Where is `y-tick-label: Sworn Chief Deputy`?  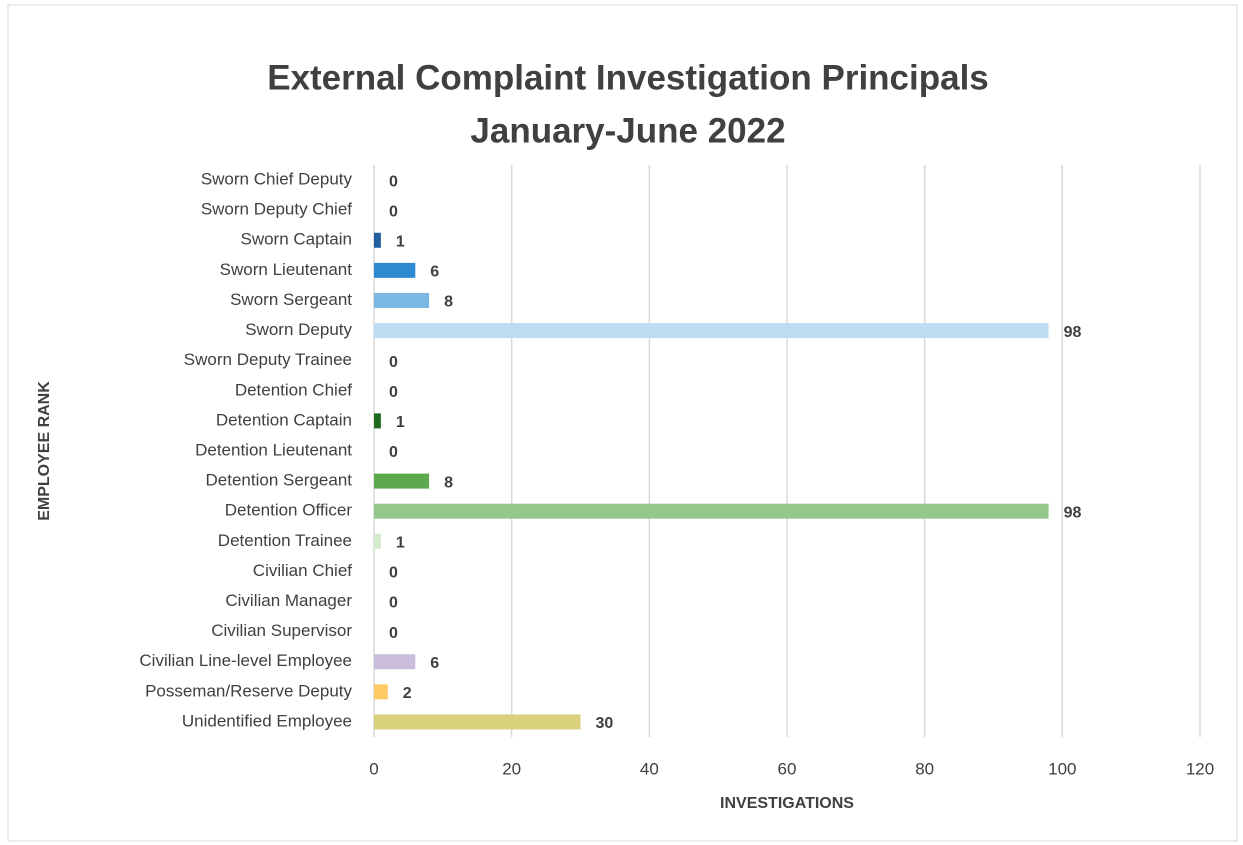
y-tick-label: Sworn Chief Deputy is located at coordinates (277, 179).